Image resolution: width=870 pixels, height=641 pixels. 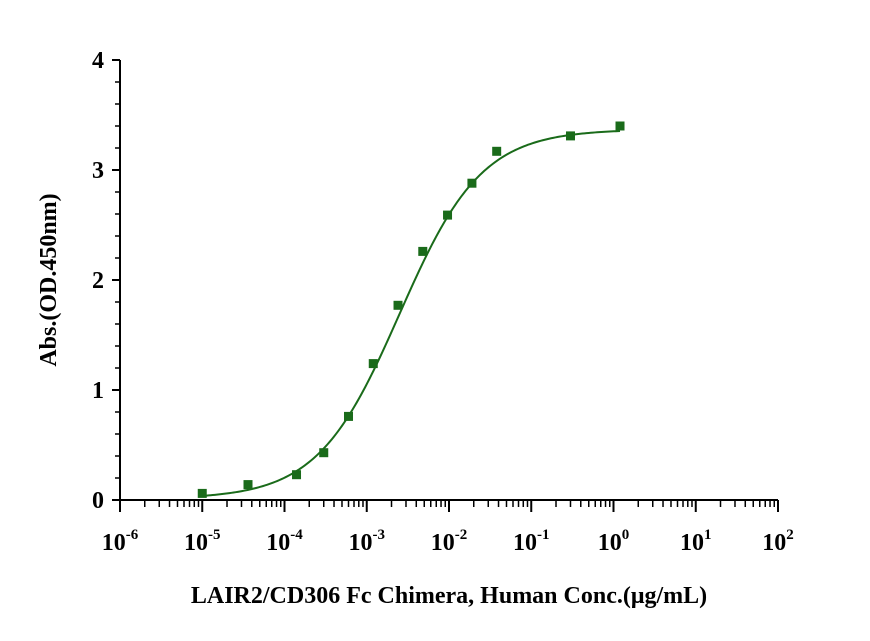 I want to click on x-tick-label: 10¹, so click(x=696, y=541).